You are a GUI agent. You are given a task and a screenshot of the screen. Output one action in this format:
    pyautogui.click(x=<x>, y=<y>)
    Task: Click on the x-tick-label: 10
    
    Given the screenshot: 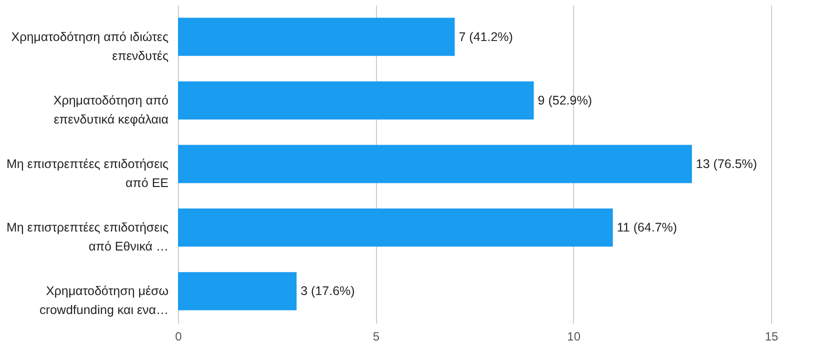 What is the action you would take?
    pyautogui.click(x=574, y=337)
    